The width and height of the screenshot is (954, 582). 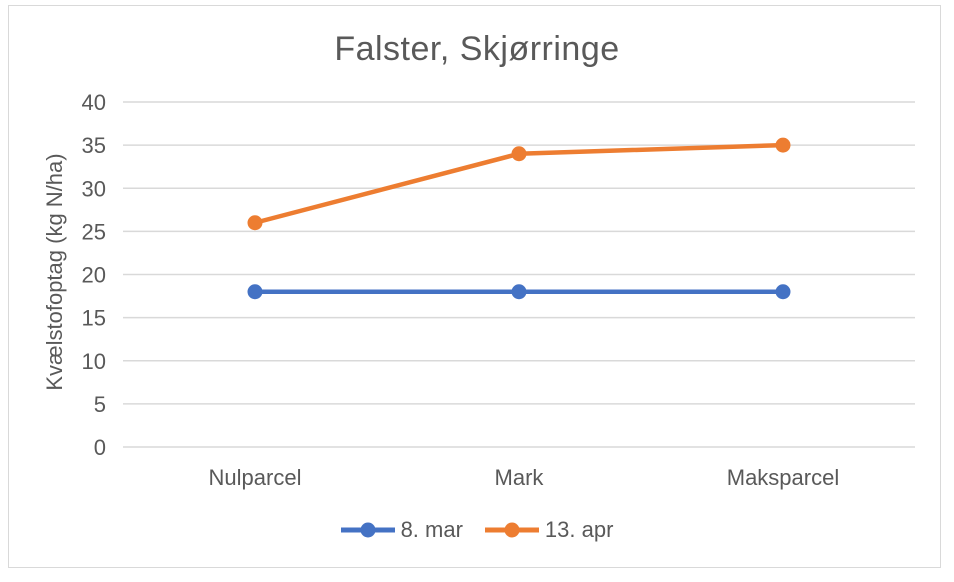 What do you see at coordinates (783, 292) in the screenshot?
I see `data-point-8. mar-Maksparcel` at bounding box center [783, 292].